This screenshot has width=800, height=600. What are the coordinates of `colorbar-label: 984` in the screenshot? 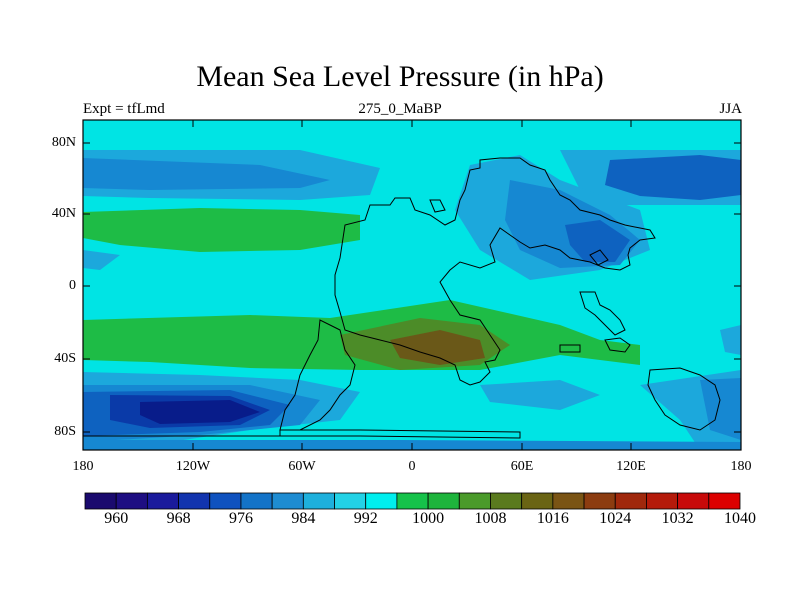 It's located at (303, 518).